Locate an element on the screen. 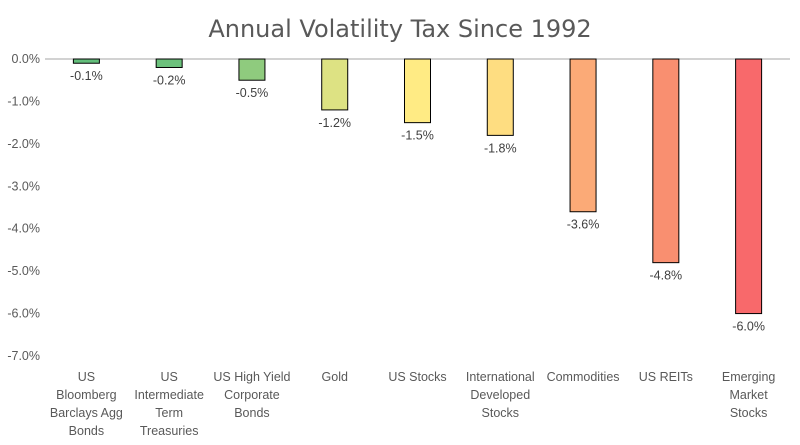 The height and width of the screenshot is (445, 800). x-category-label: Gold is located at coordinates (335, 377).